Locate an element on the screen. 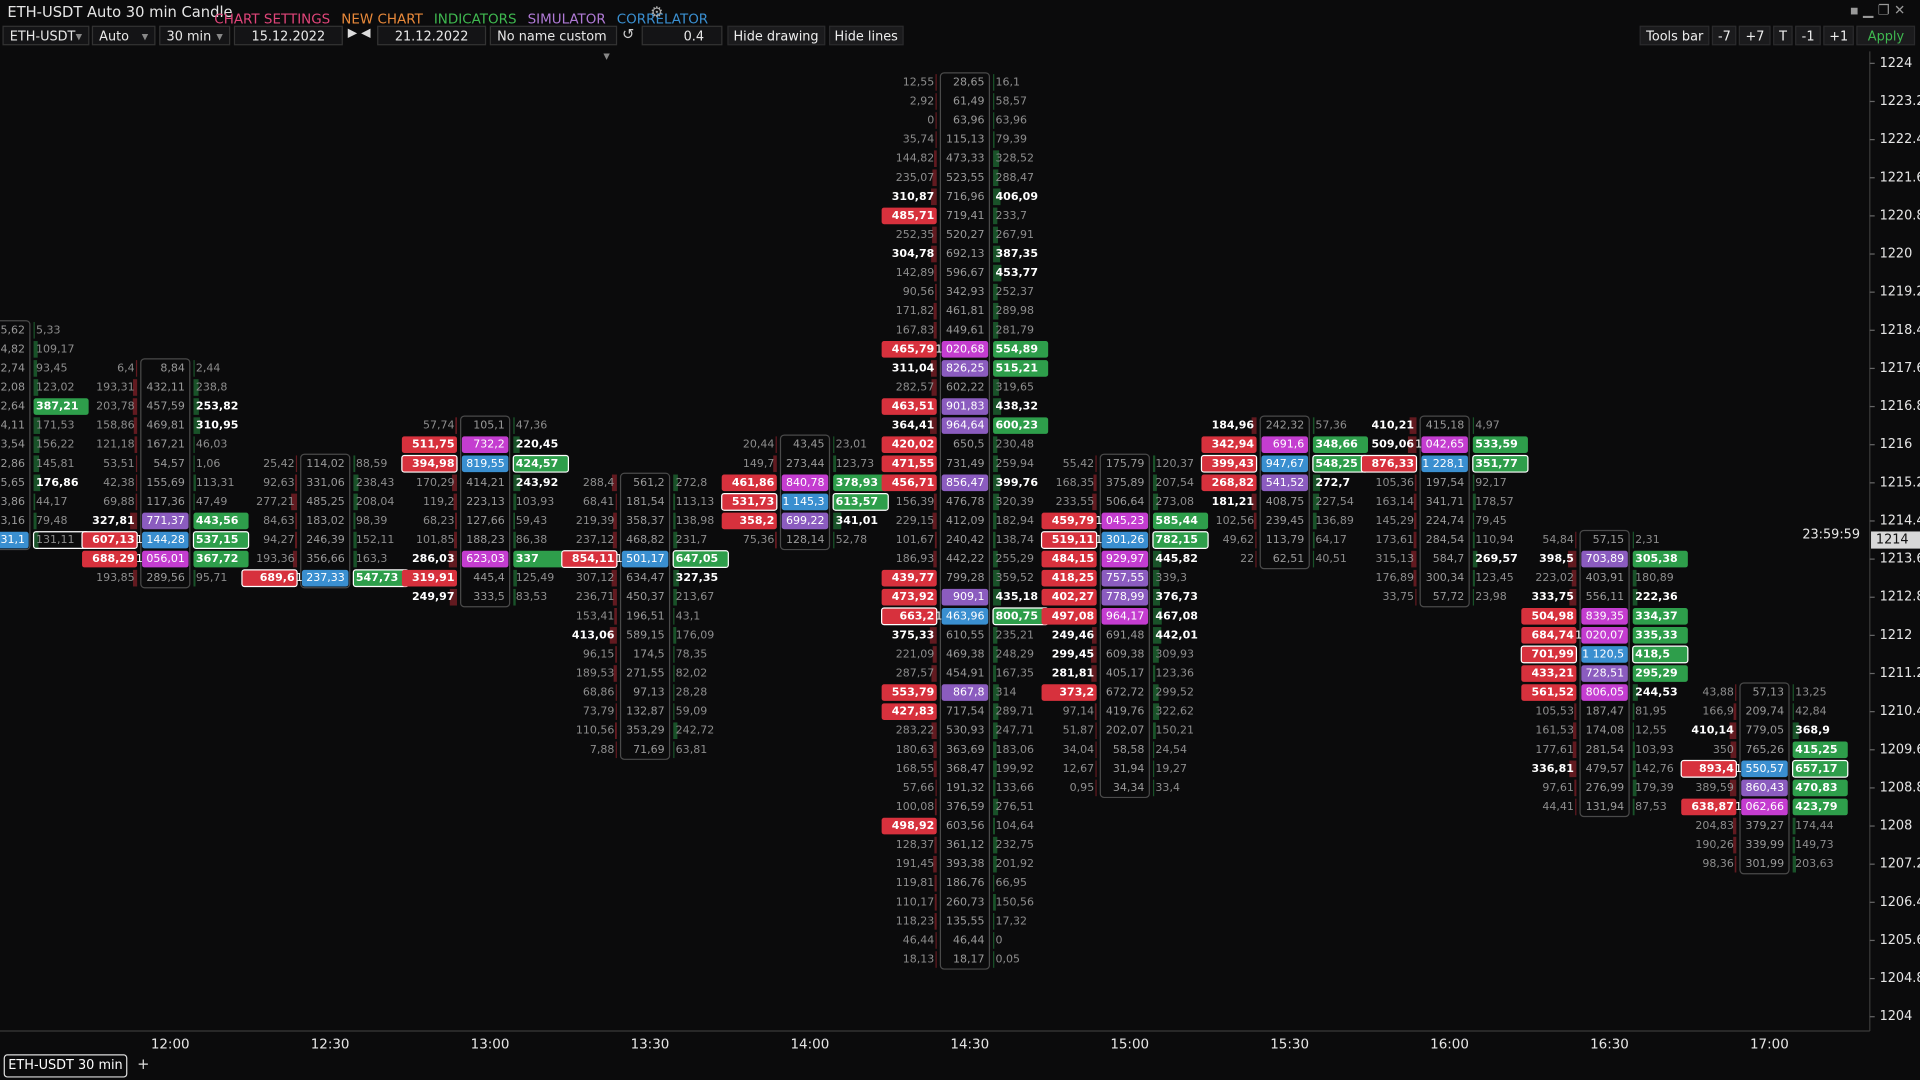 The image size is (1920, 1080). total-volume: 175,79 is located at coordinates (1125, 463).